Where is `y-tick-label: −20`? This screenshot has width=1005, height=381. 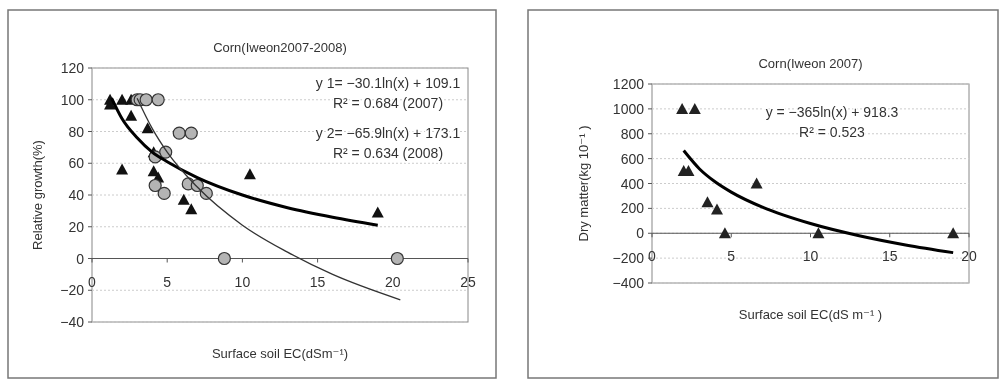
y-tick-label: −20 is located at coordinates (72, 290).